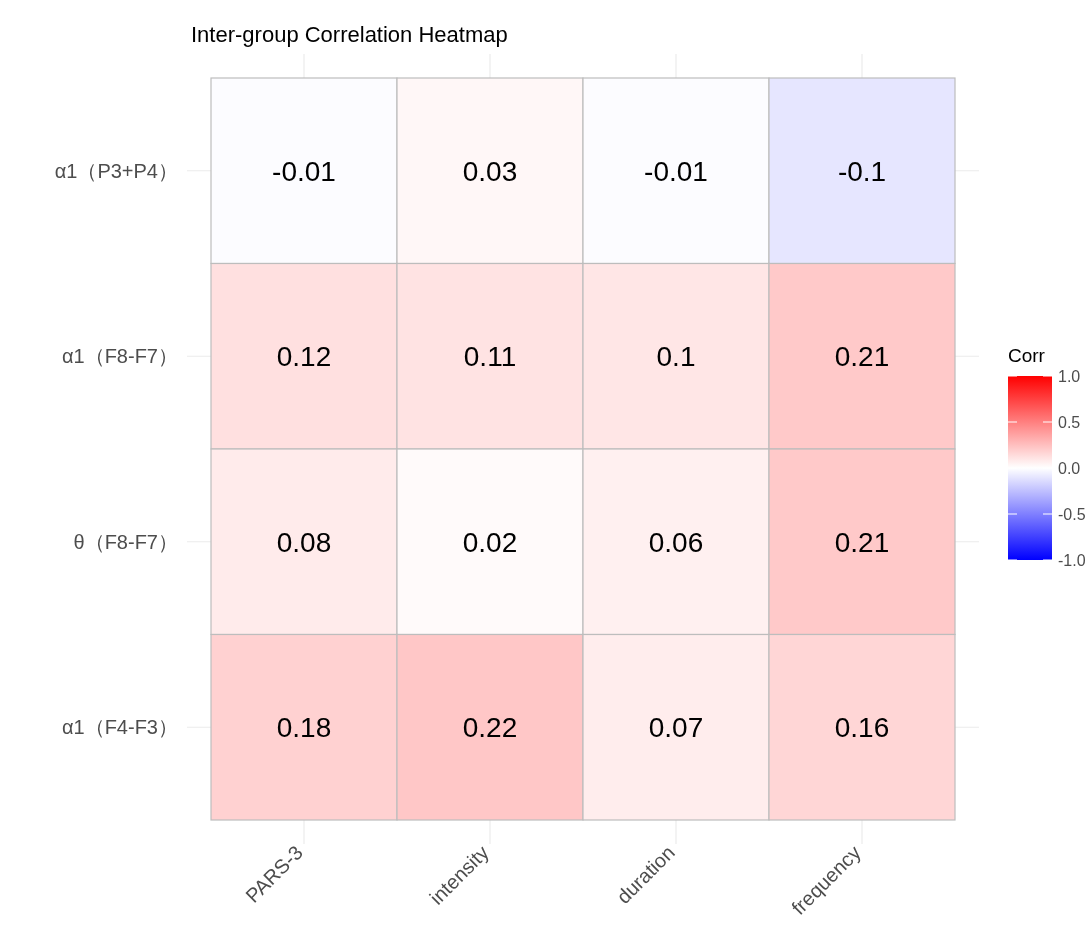 Image resolution: width=1088 pixels, height=936 pixels. Describe the element at coordinates (1069, 422) in the screenshot. I see `color-bar-label: 0.5` at that location.